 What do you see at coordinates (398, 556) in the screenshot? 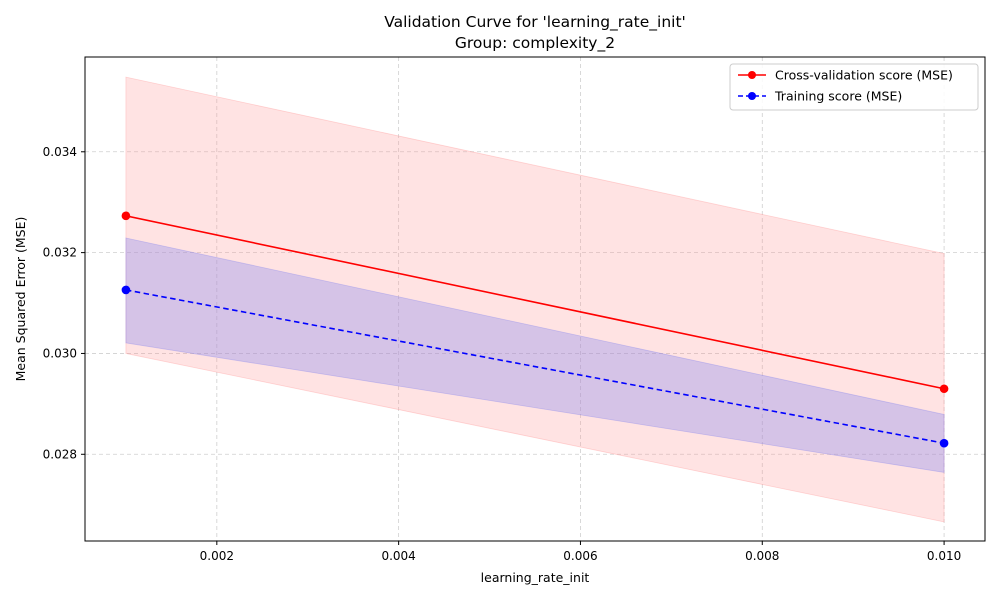
I see `x-tick-label: 0.004` at bounding box center [398, 556].